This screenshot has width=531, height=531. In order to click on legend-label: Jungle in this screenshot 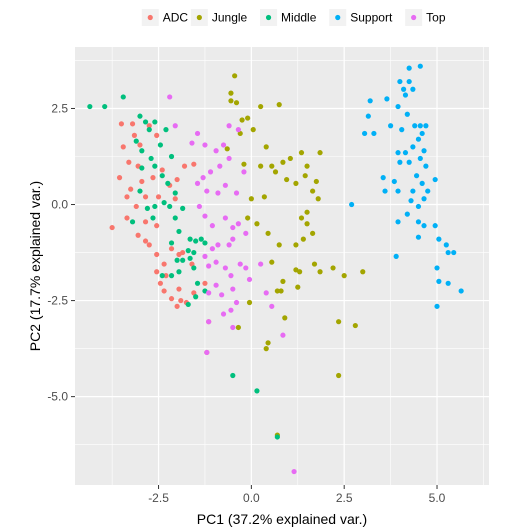, I will do `click(230, 18)`.